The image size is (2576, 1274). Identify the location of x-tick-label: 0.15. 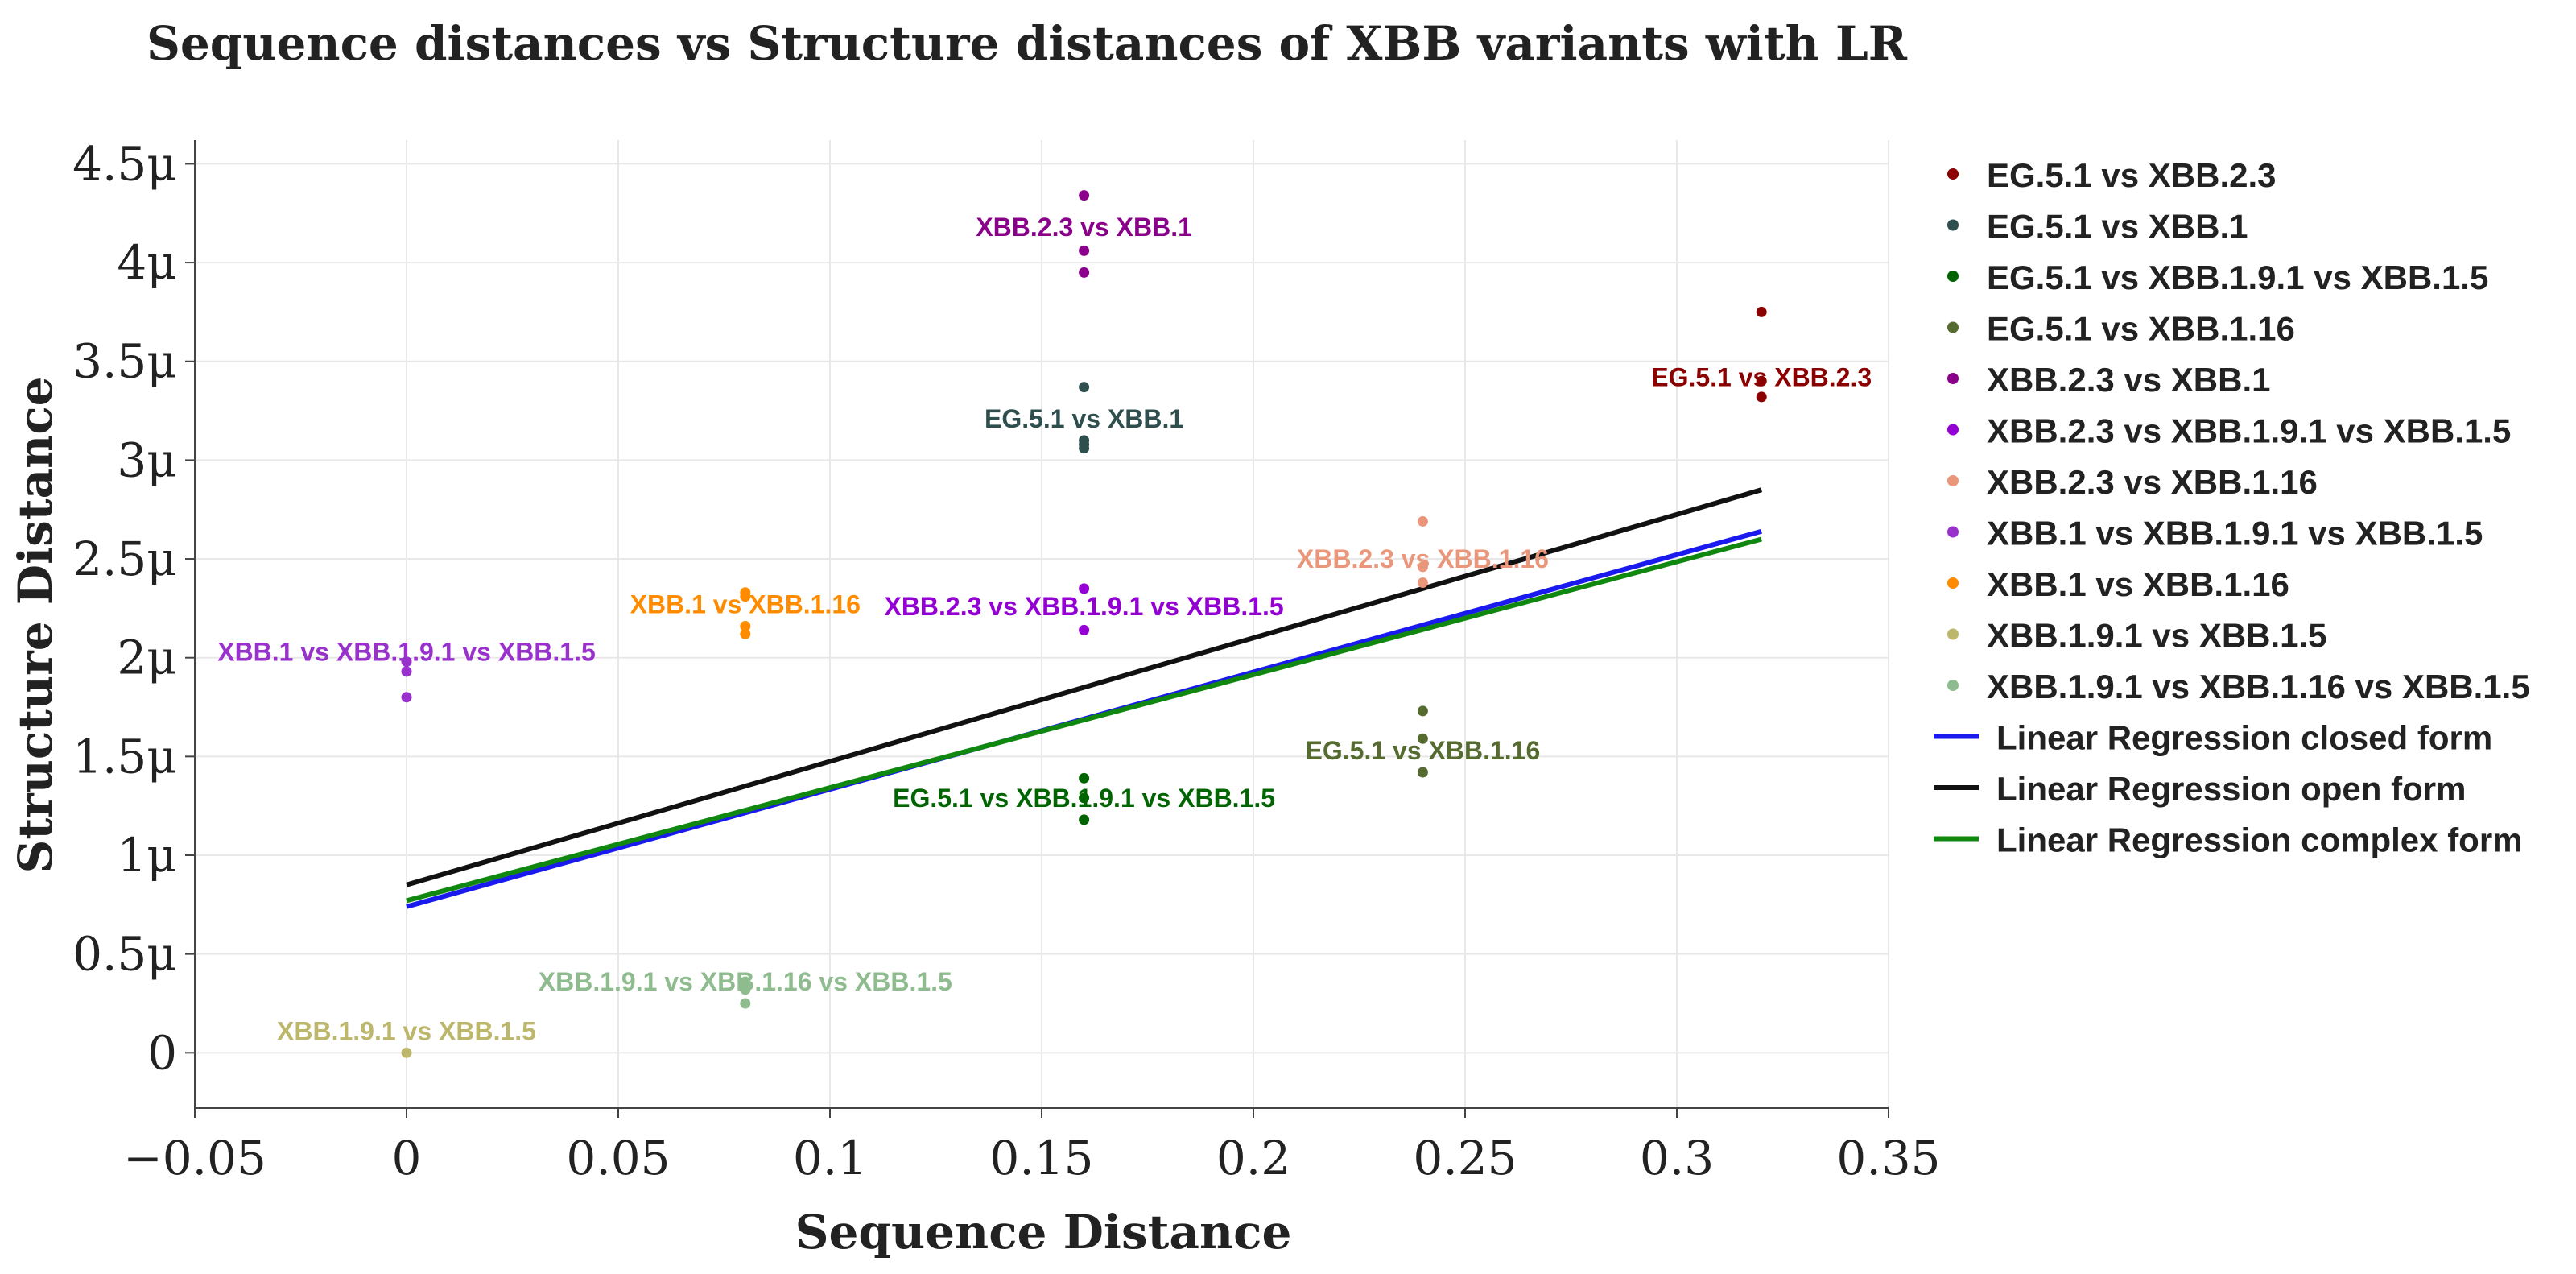
(1041, 1158).